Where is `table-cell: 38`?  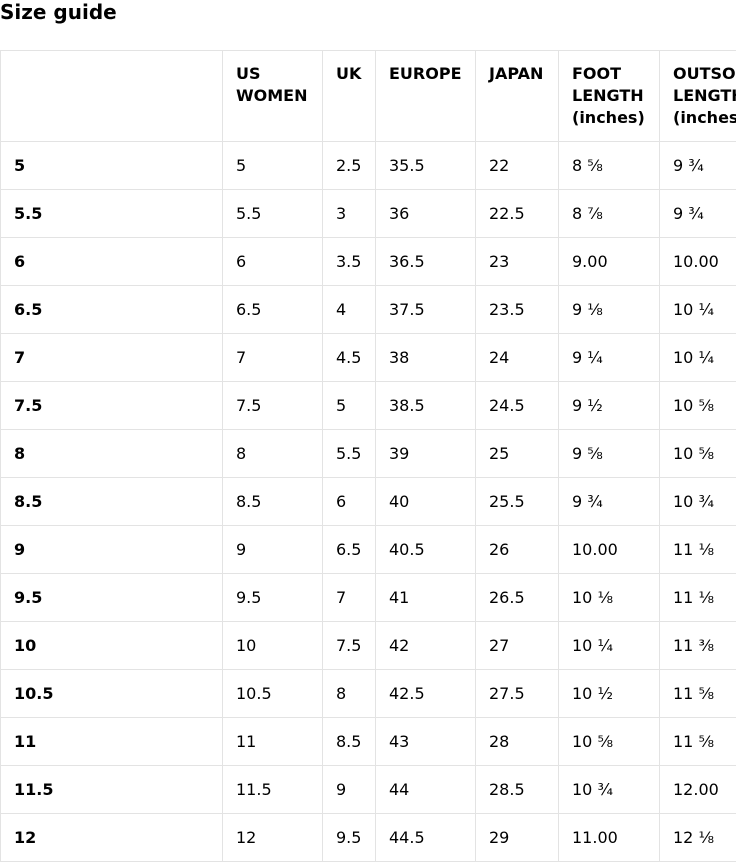
table-cell: 38 is located at coordinates (425, 357).